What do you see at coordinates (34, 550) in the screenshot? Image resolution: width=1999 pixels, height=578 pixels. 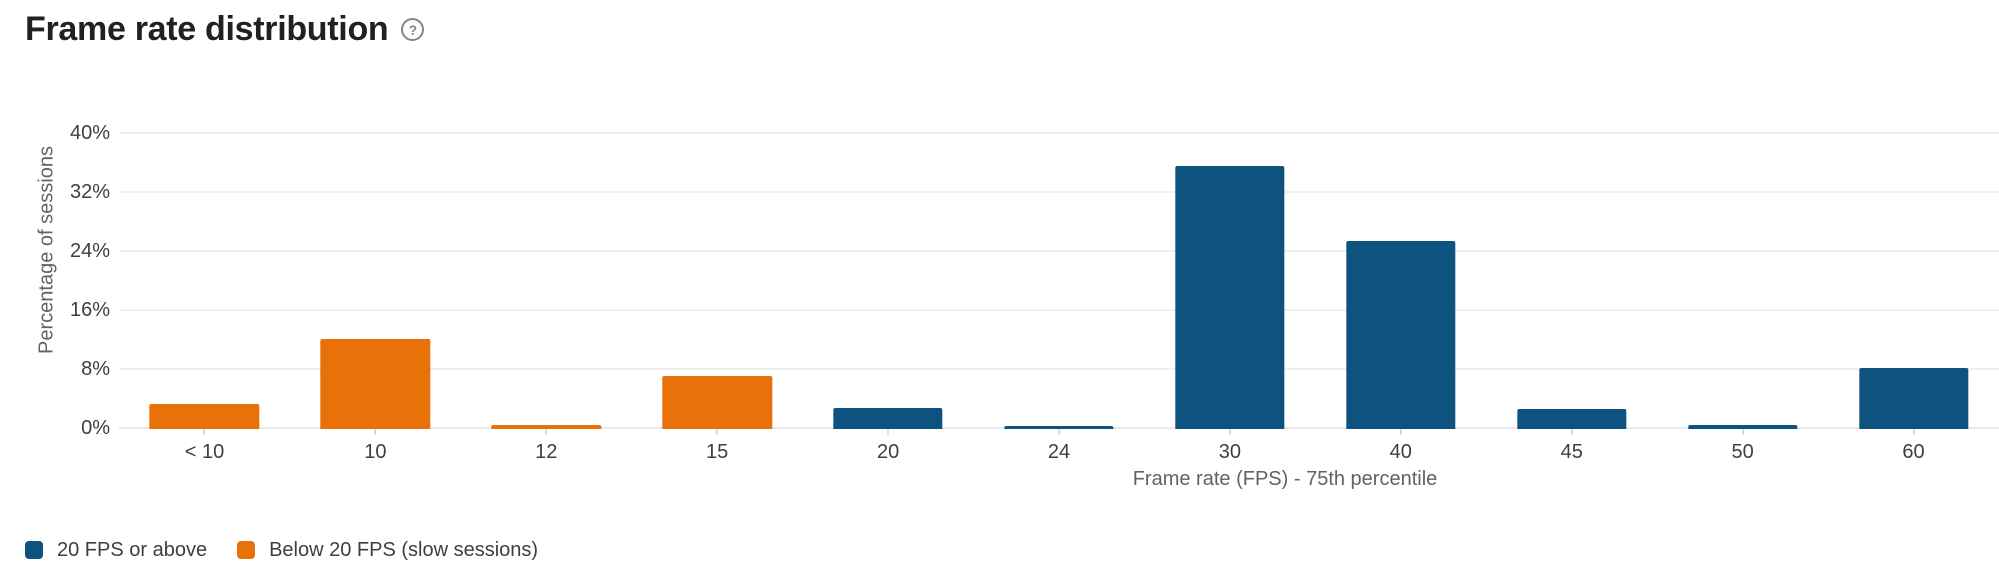 I see `legend-swatch-above-20fps` at bounding box center [34, 550].